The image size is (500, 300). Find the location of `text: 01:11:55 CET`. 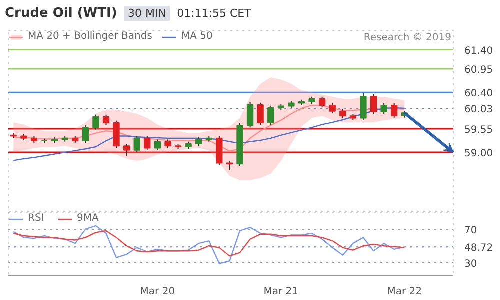

text: 01:11:55 CET is located at coordinates (214, 13).